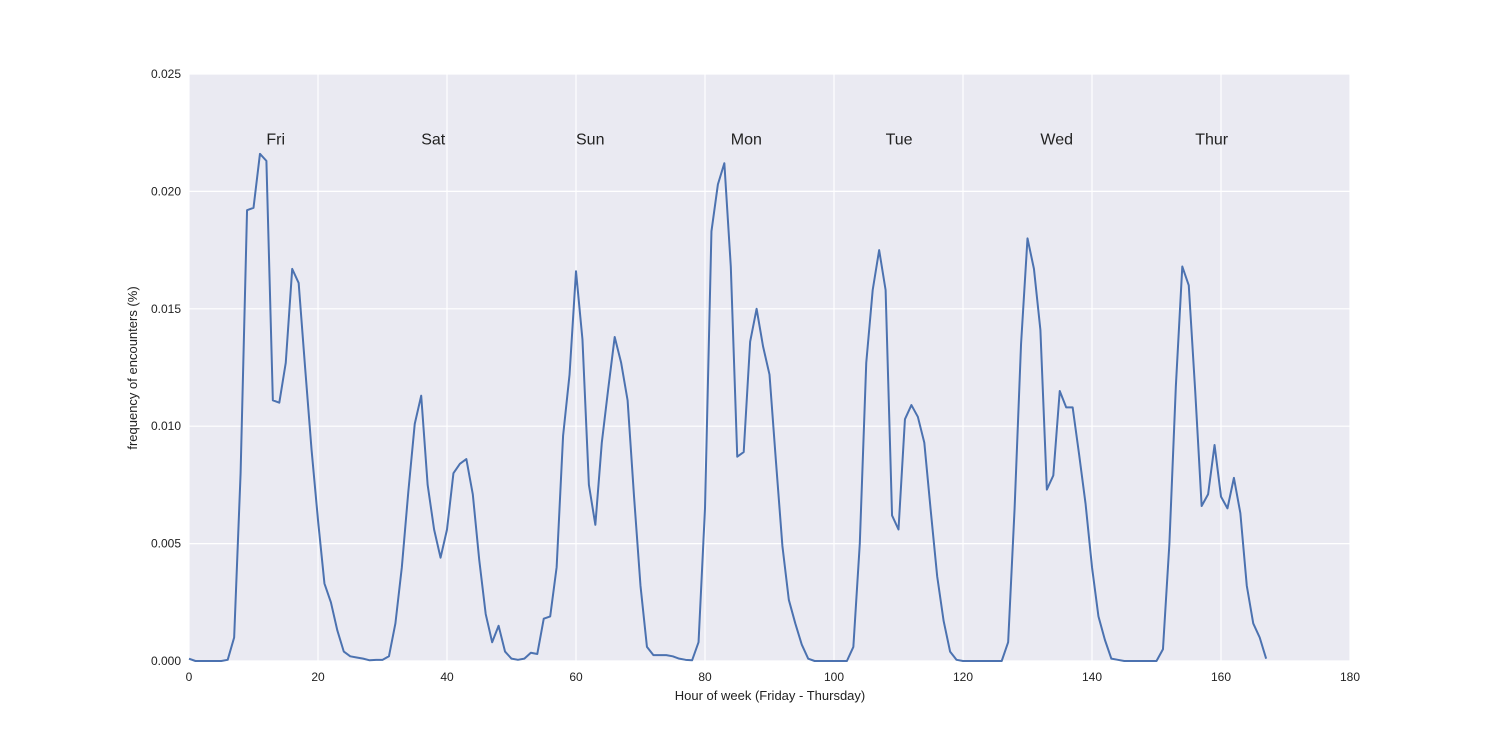 The image size is (1501, 736). Describe the element at coordinates (1056, 139) in the screenshot. I see `day-annotation: Wed` at that location.